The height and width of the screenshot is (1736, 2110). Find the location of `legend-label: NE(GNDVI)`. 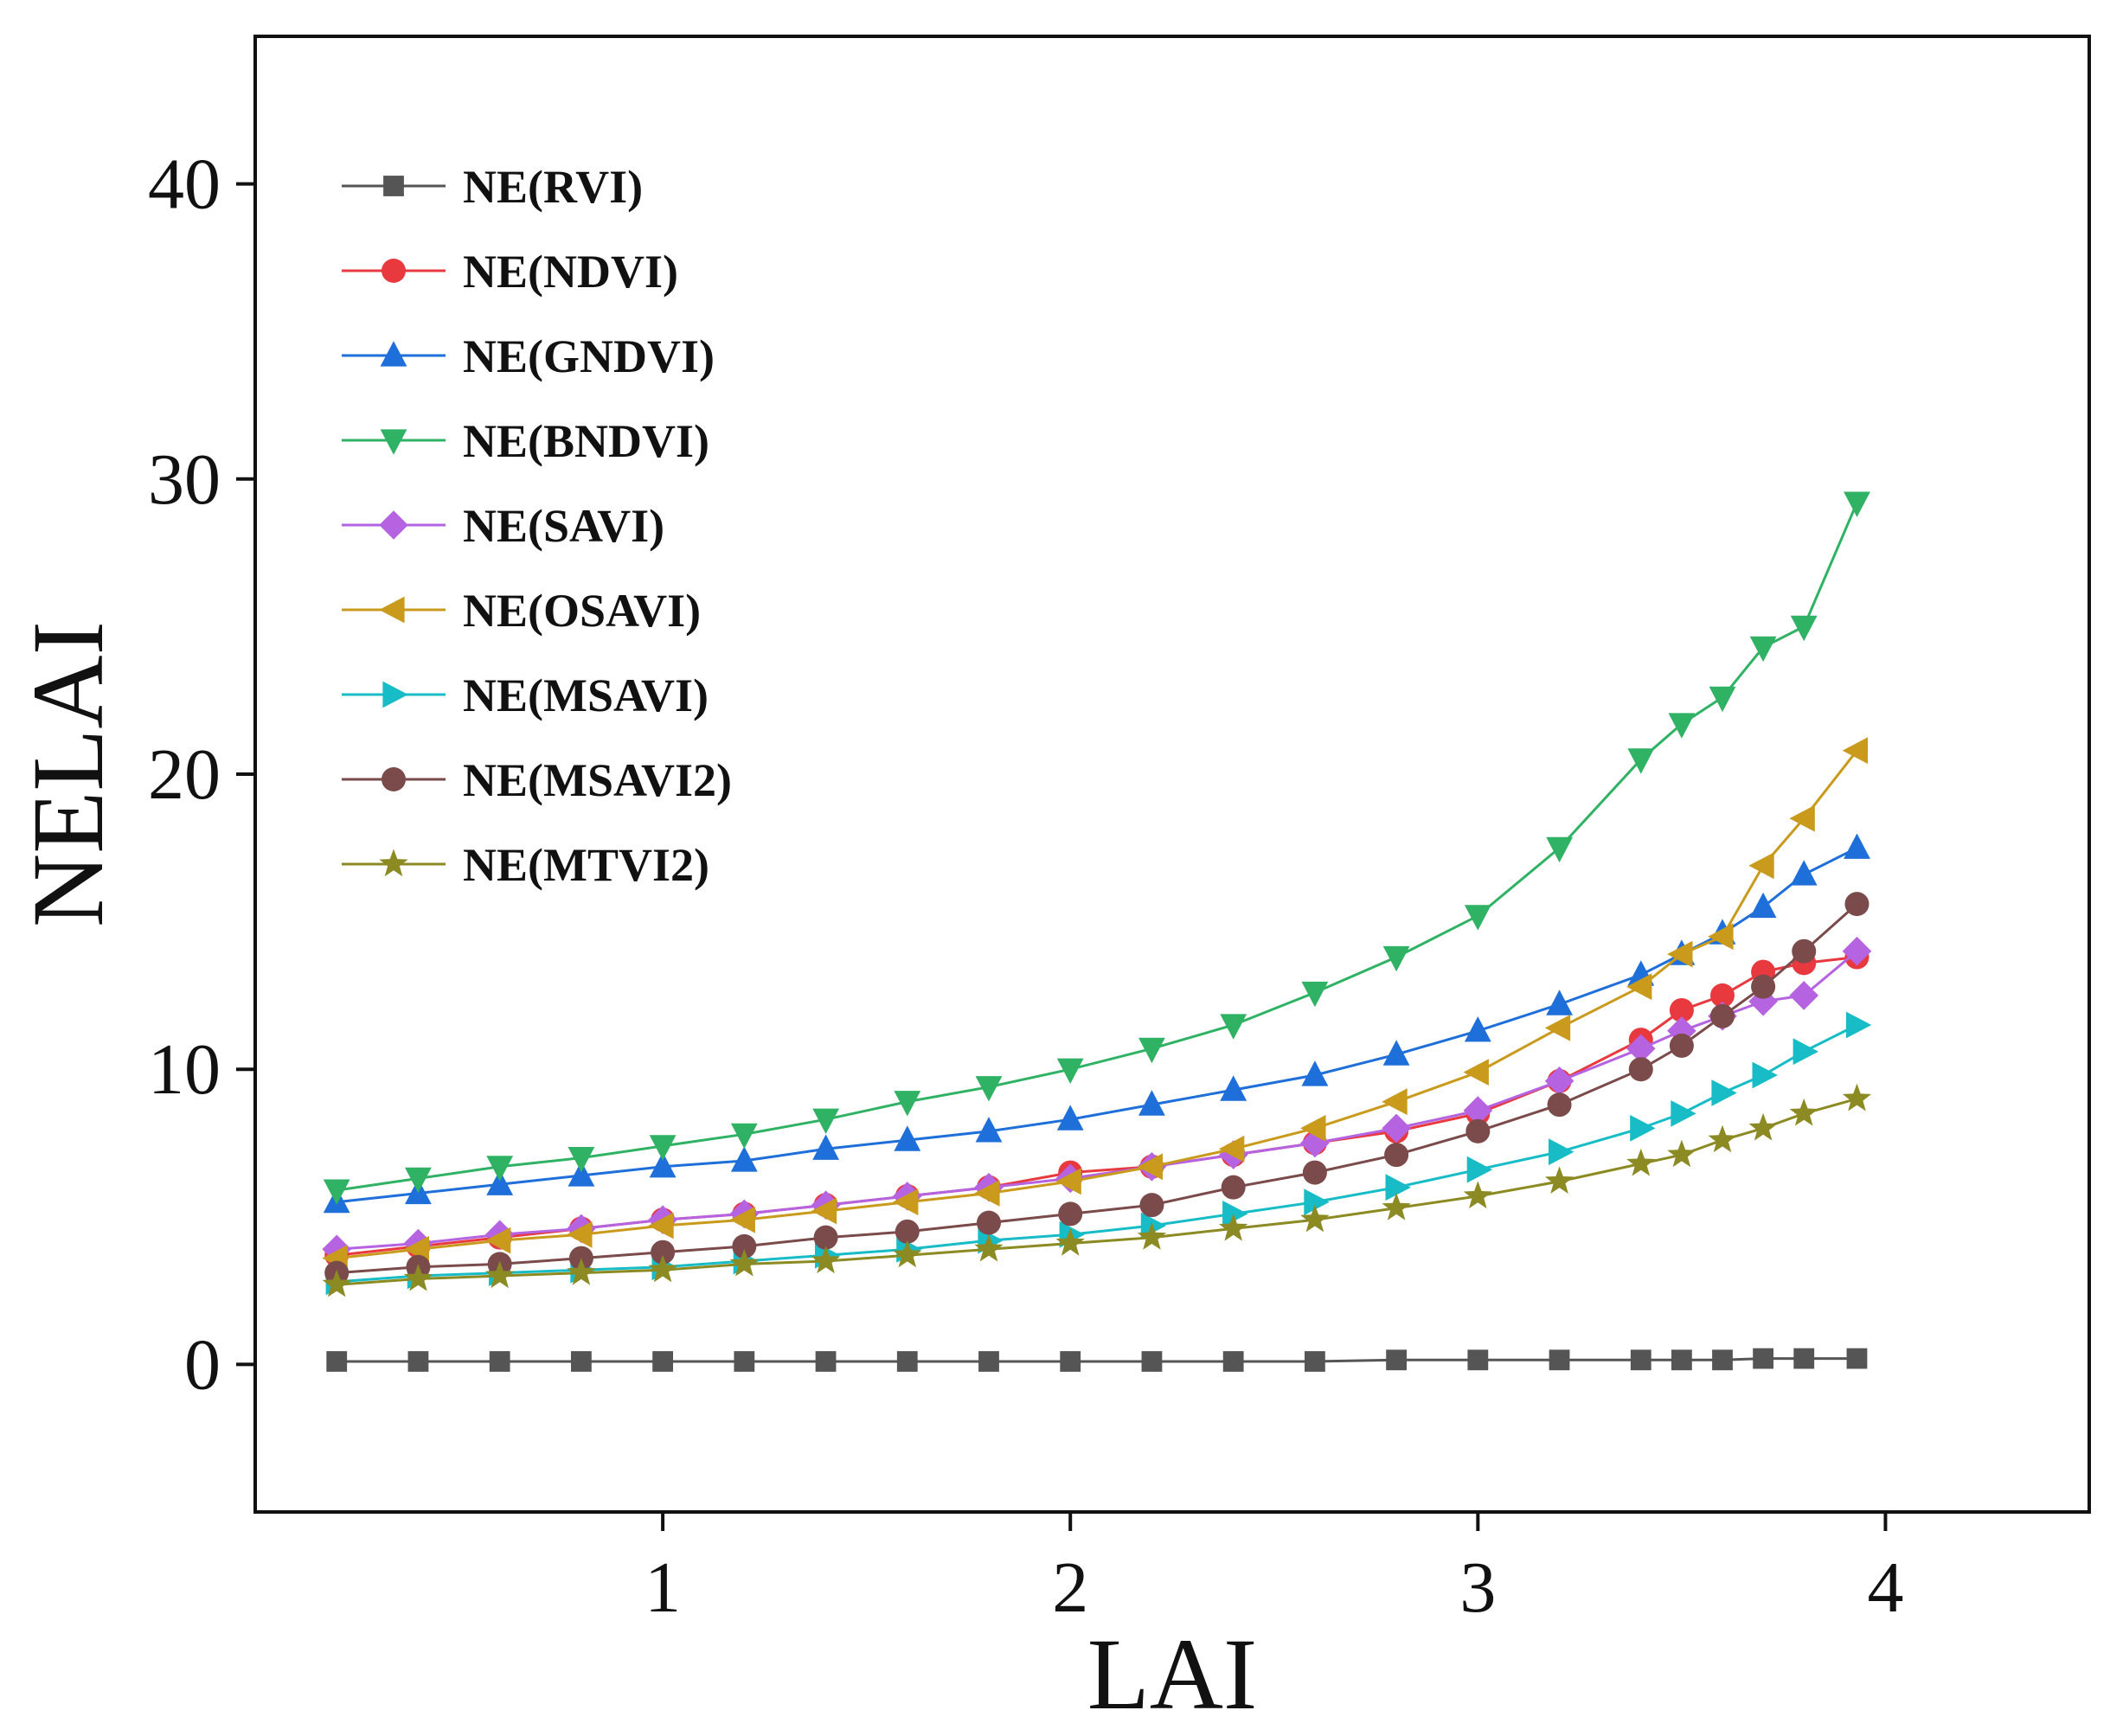

legend-label: NE(GNDVI) is located at coordinates (589, 356).